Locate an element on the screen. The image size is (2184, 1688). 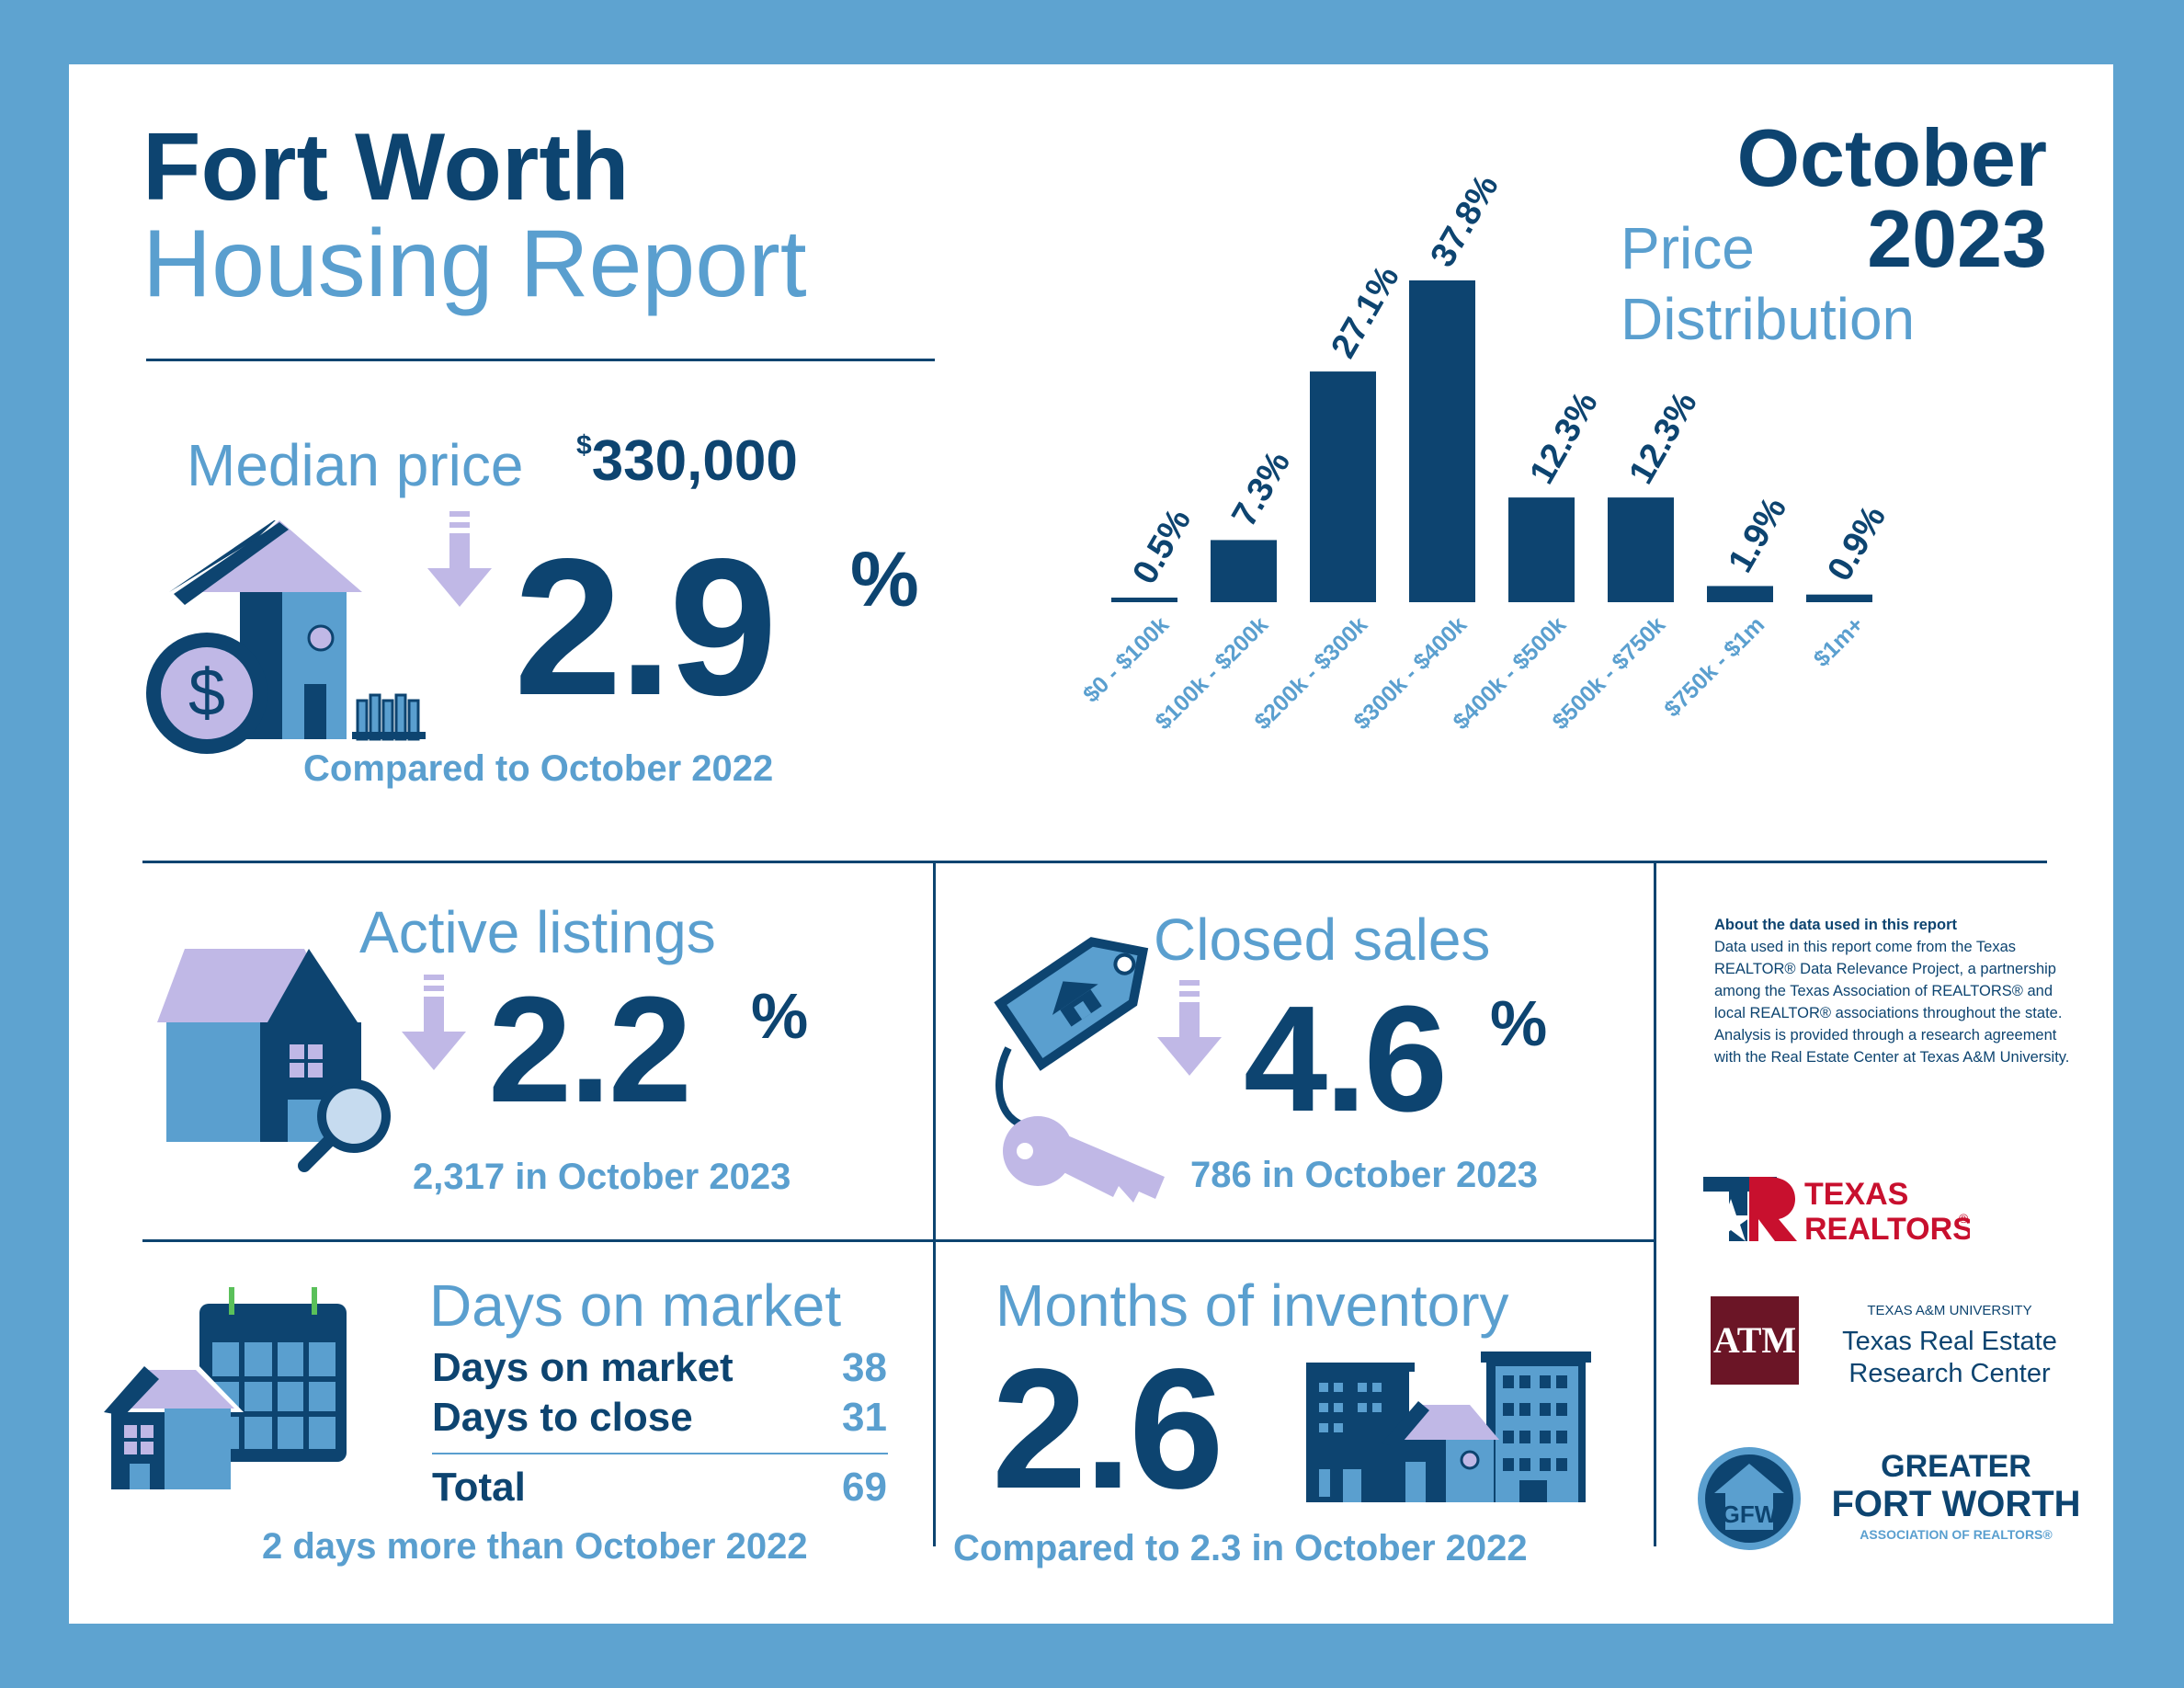
tamu-university-name: TEXAS A&M UNIVERSITY is located at coordinates (1949, 1311).